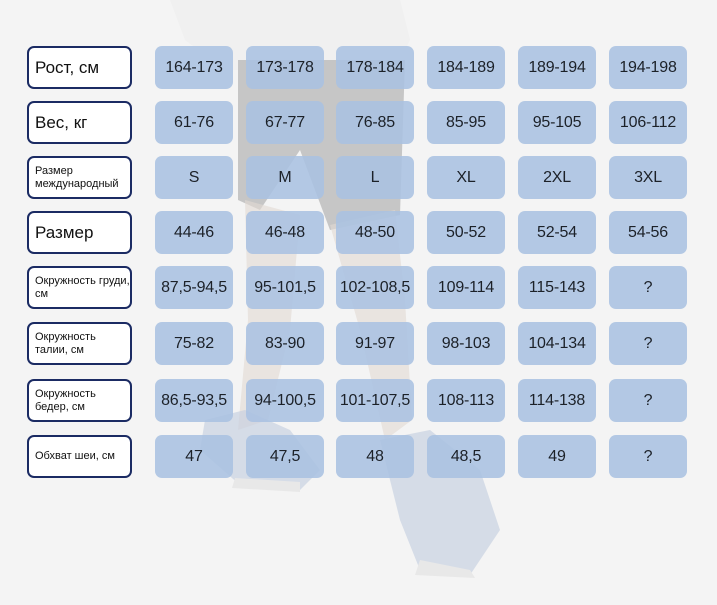 This screenshot has height=605, width=717. Describe the element at coordinates (285, 177) in the screenshot. I see `size-cell: M` at that location.